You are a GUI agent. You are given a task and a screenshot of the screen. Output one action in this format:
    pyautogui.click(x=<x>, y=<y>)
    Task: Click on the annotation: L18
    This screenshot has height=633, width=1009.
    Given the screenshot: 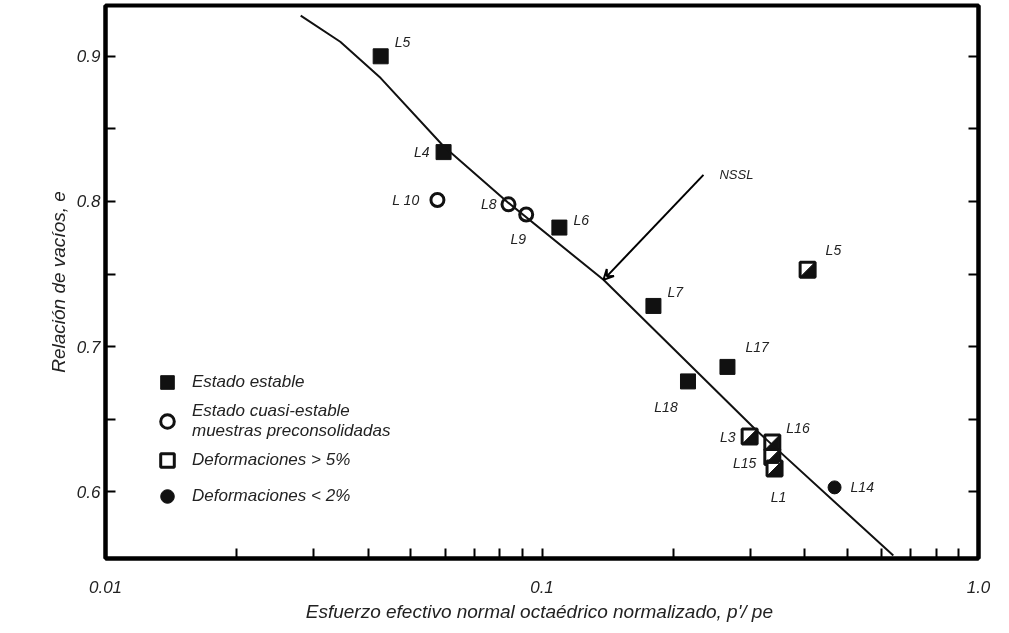 What is the action you would take?
    pyautogui.click(x=666, y=407)
    